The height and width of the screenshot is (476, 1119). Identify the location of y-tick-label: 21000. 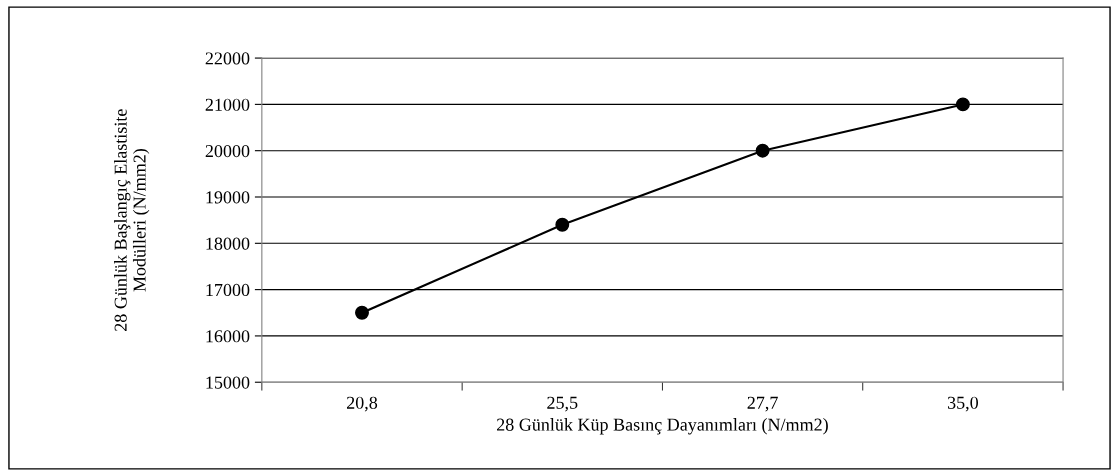
(227, 104).